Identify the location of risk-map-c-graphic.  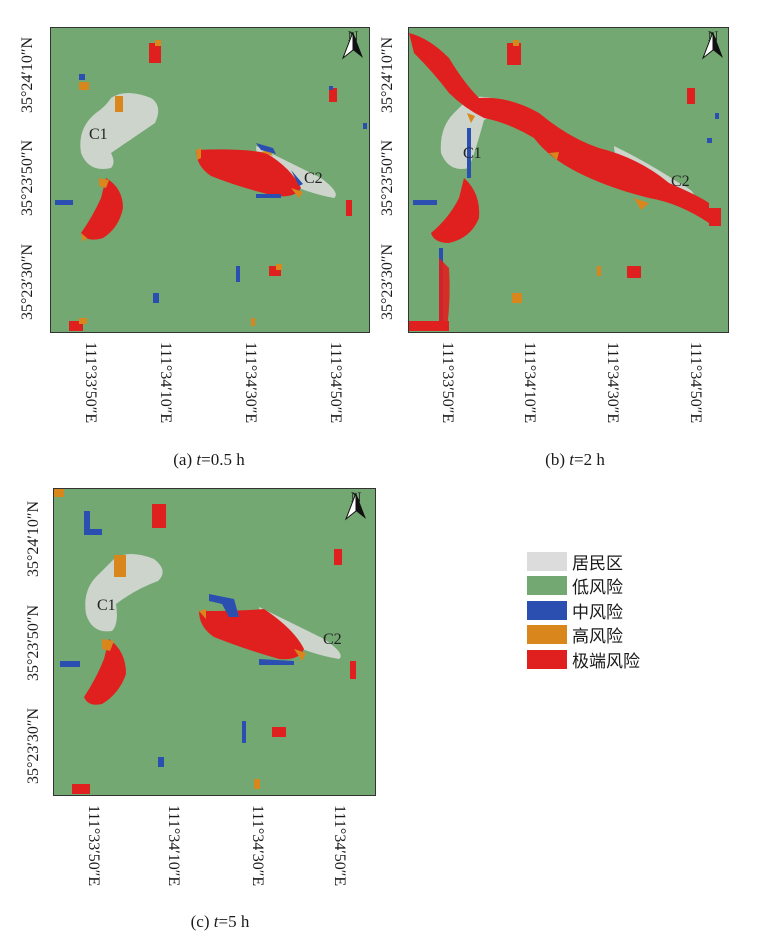
(205, 641).